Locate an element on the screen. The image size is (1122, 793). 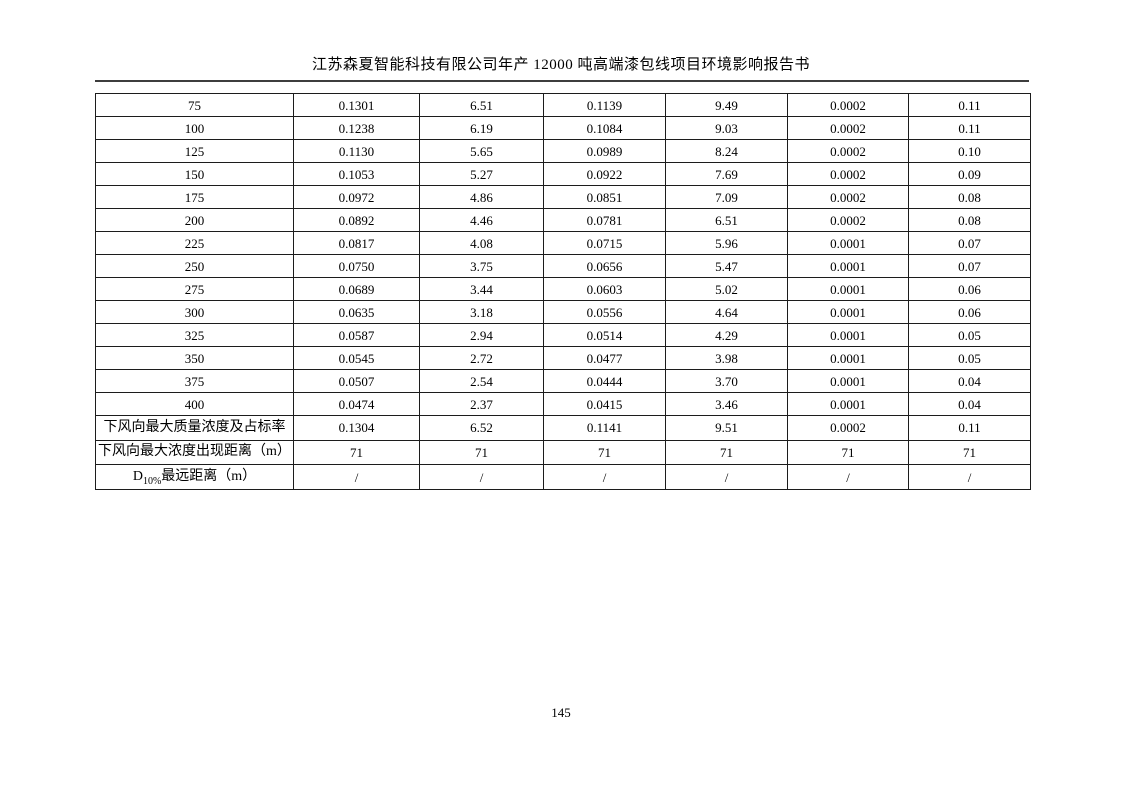
table-cell: 5.65 is located at coordinates (481, 151).